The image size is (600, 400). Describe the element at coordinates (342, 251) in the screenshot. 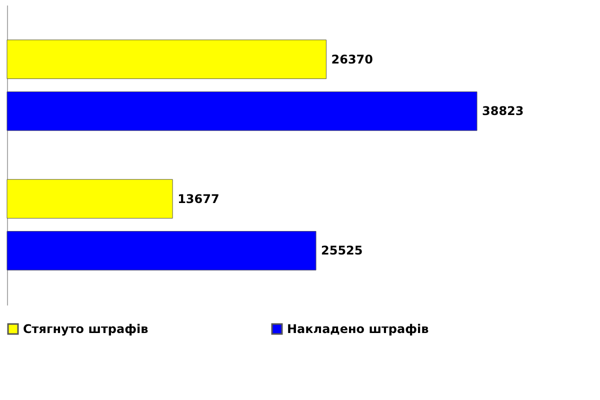

I see `data-label: 25525` at that location.